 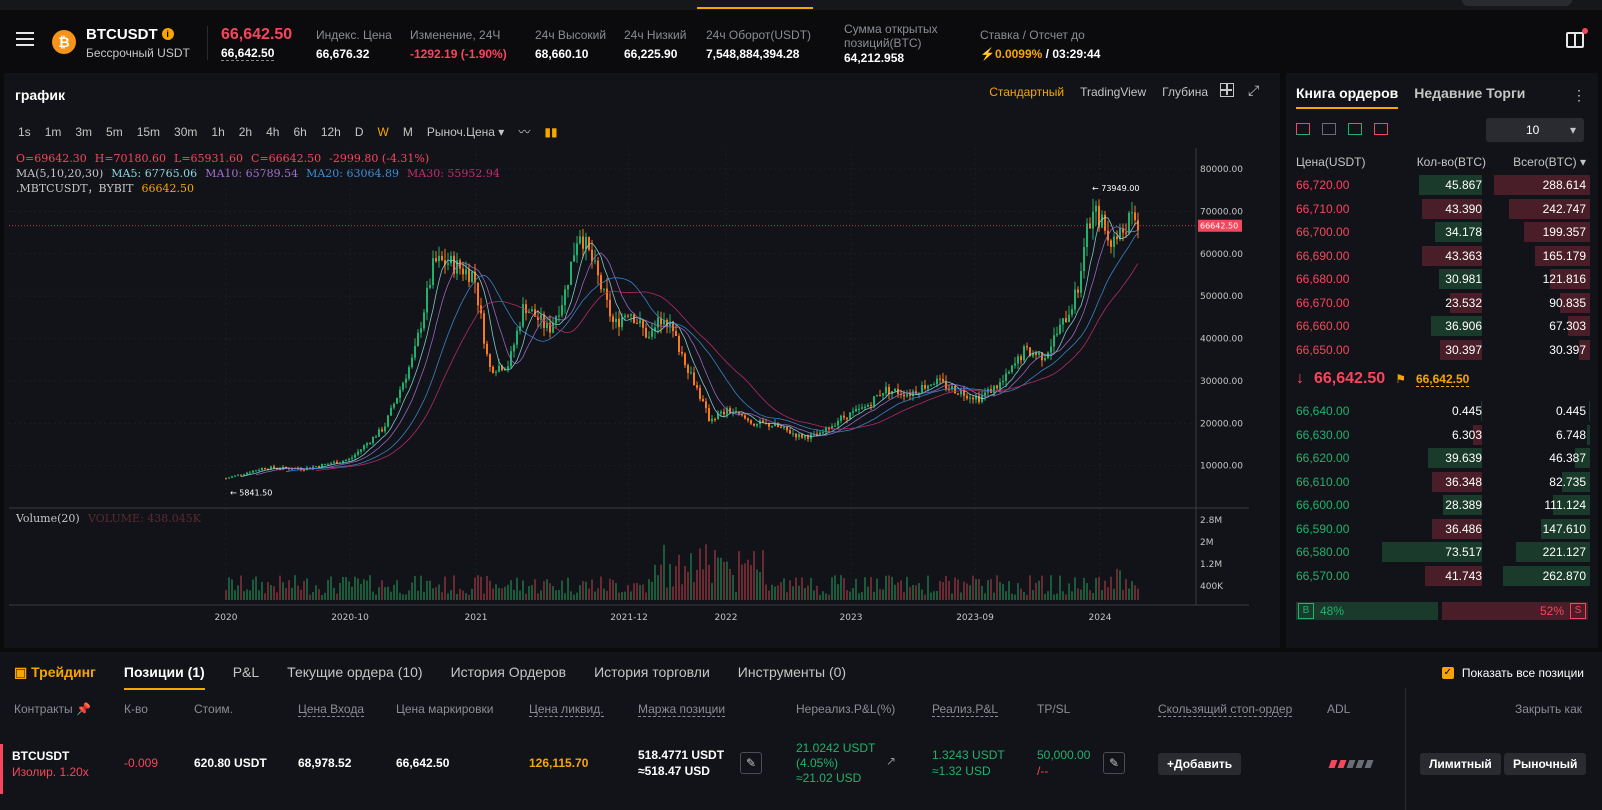 What do you see at coordinates (1577, 38) in the screenshot?
I see `guide-book-icon` at bounding box center [1577, 38].